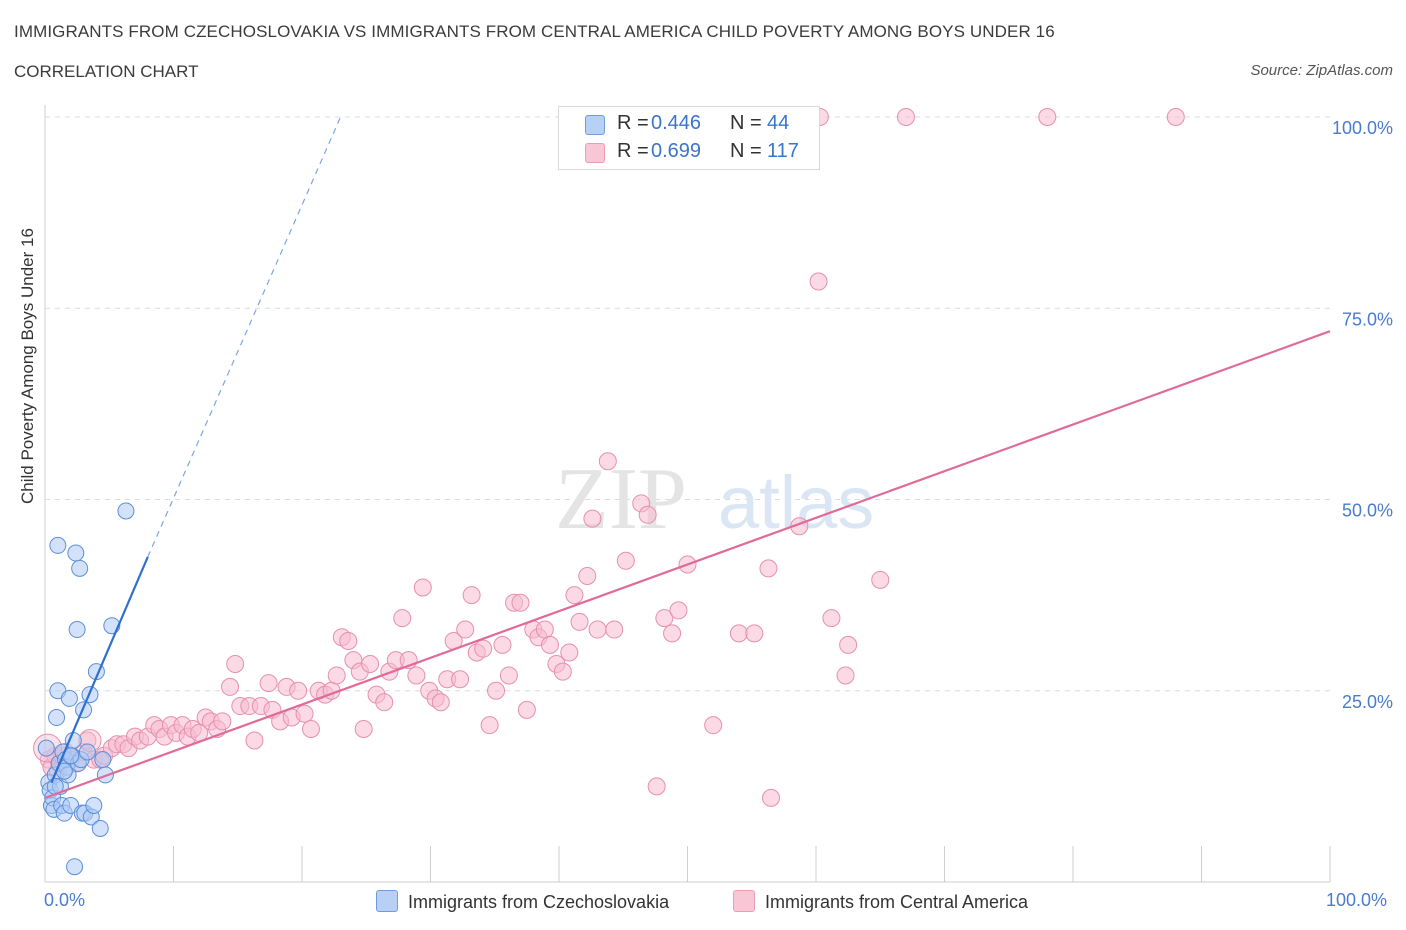 The height and width of the screenshot is (930, 1406). Describe the element at coordinates (676, 123) in the screenshot. I see `legend-r-value: 0.446` at that location.